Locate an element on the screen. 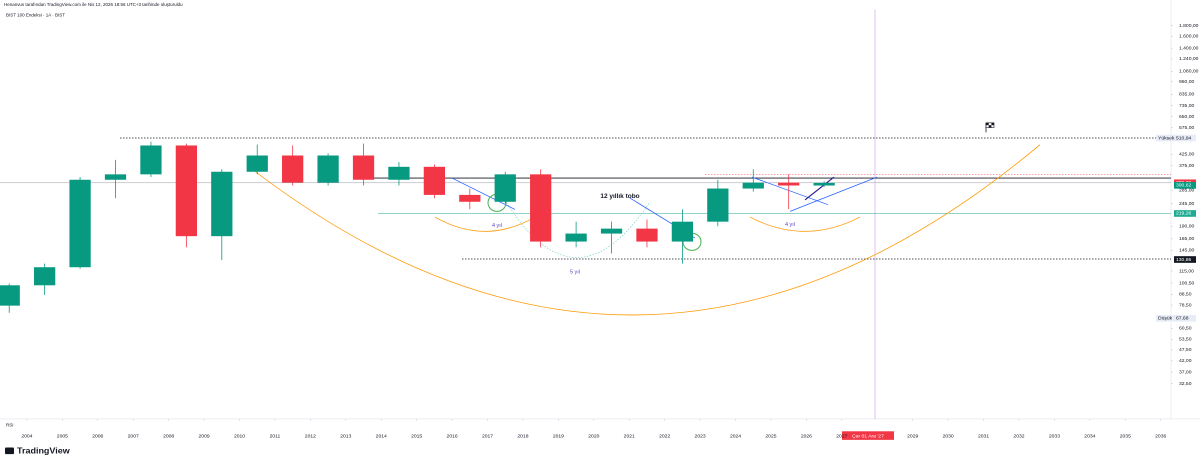 This screenshot has height=457, width=1200. y-tick-label: 835,00 is located at coordinates (1187, 95).